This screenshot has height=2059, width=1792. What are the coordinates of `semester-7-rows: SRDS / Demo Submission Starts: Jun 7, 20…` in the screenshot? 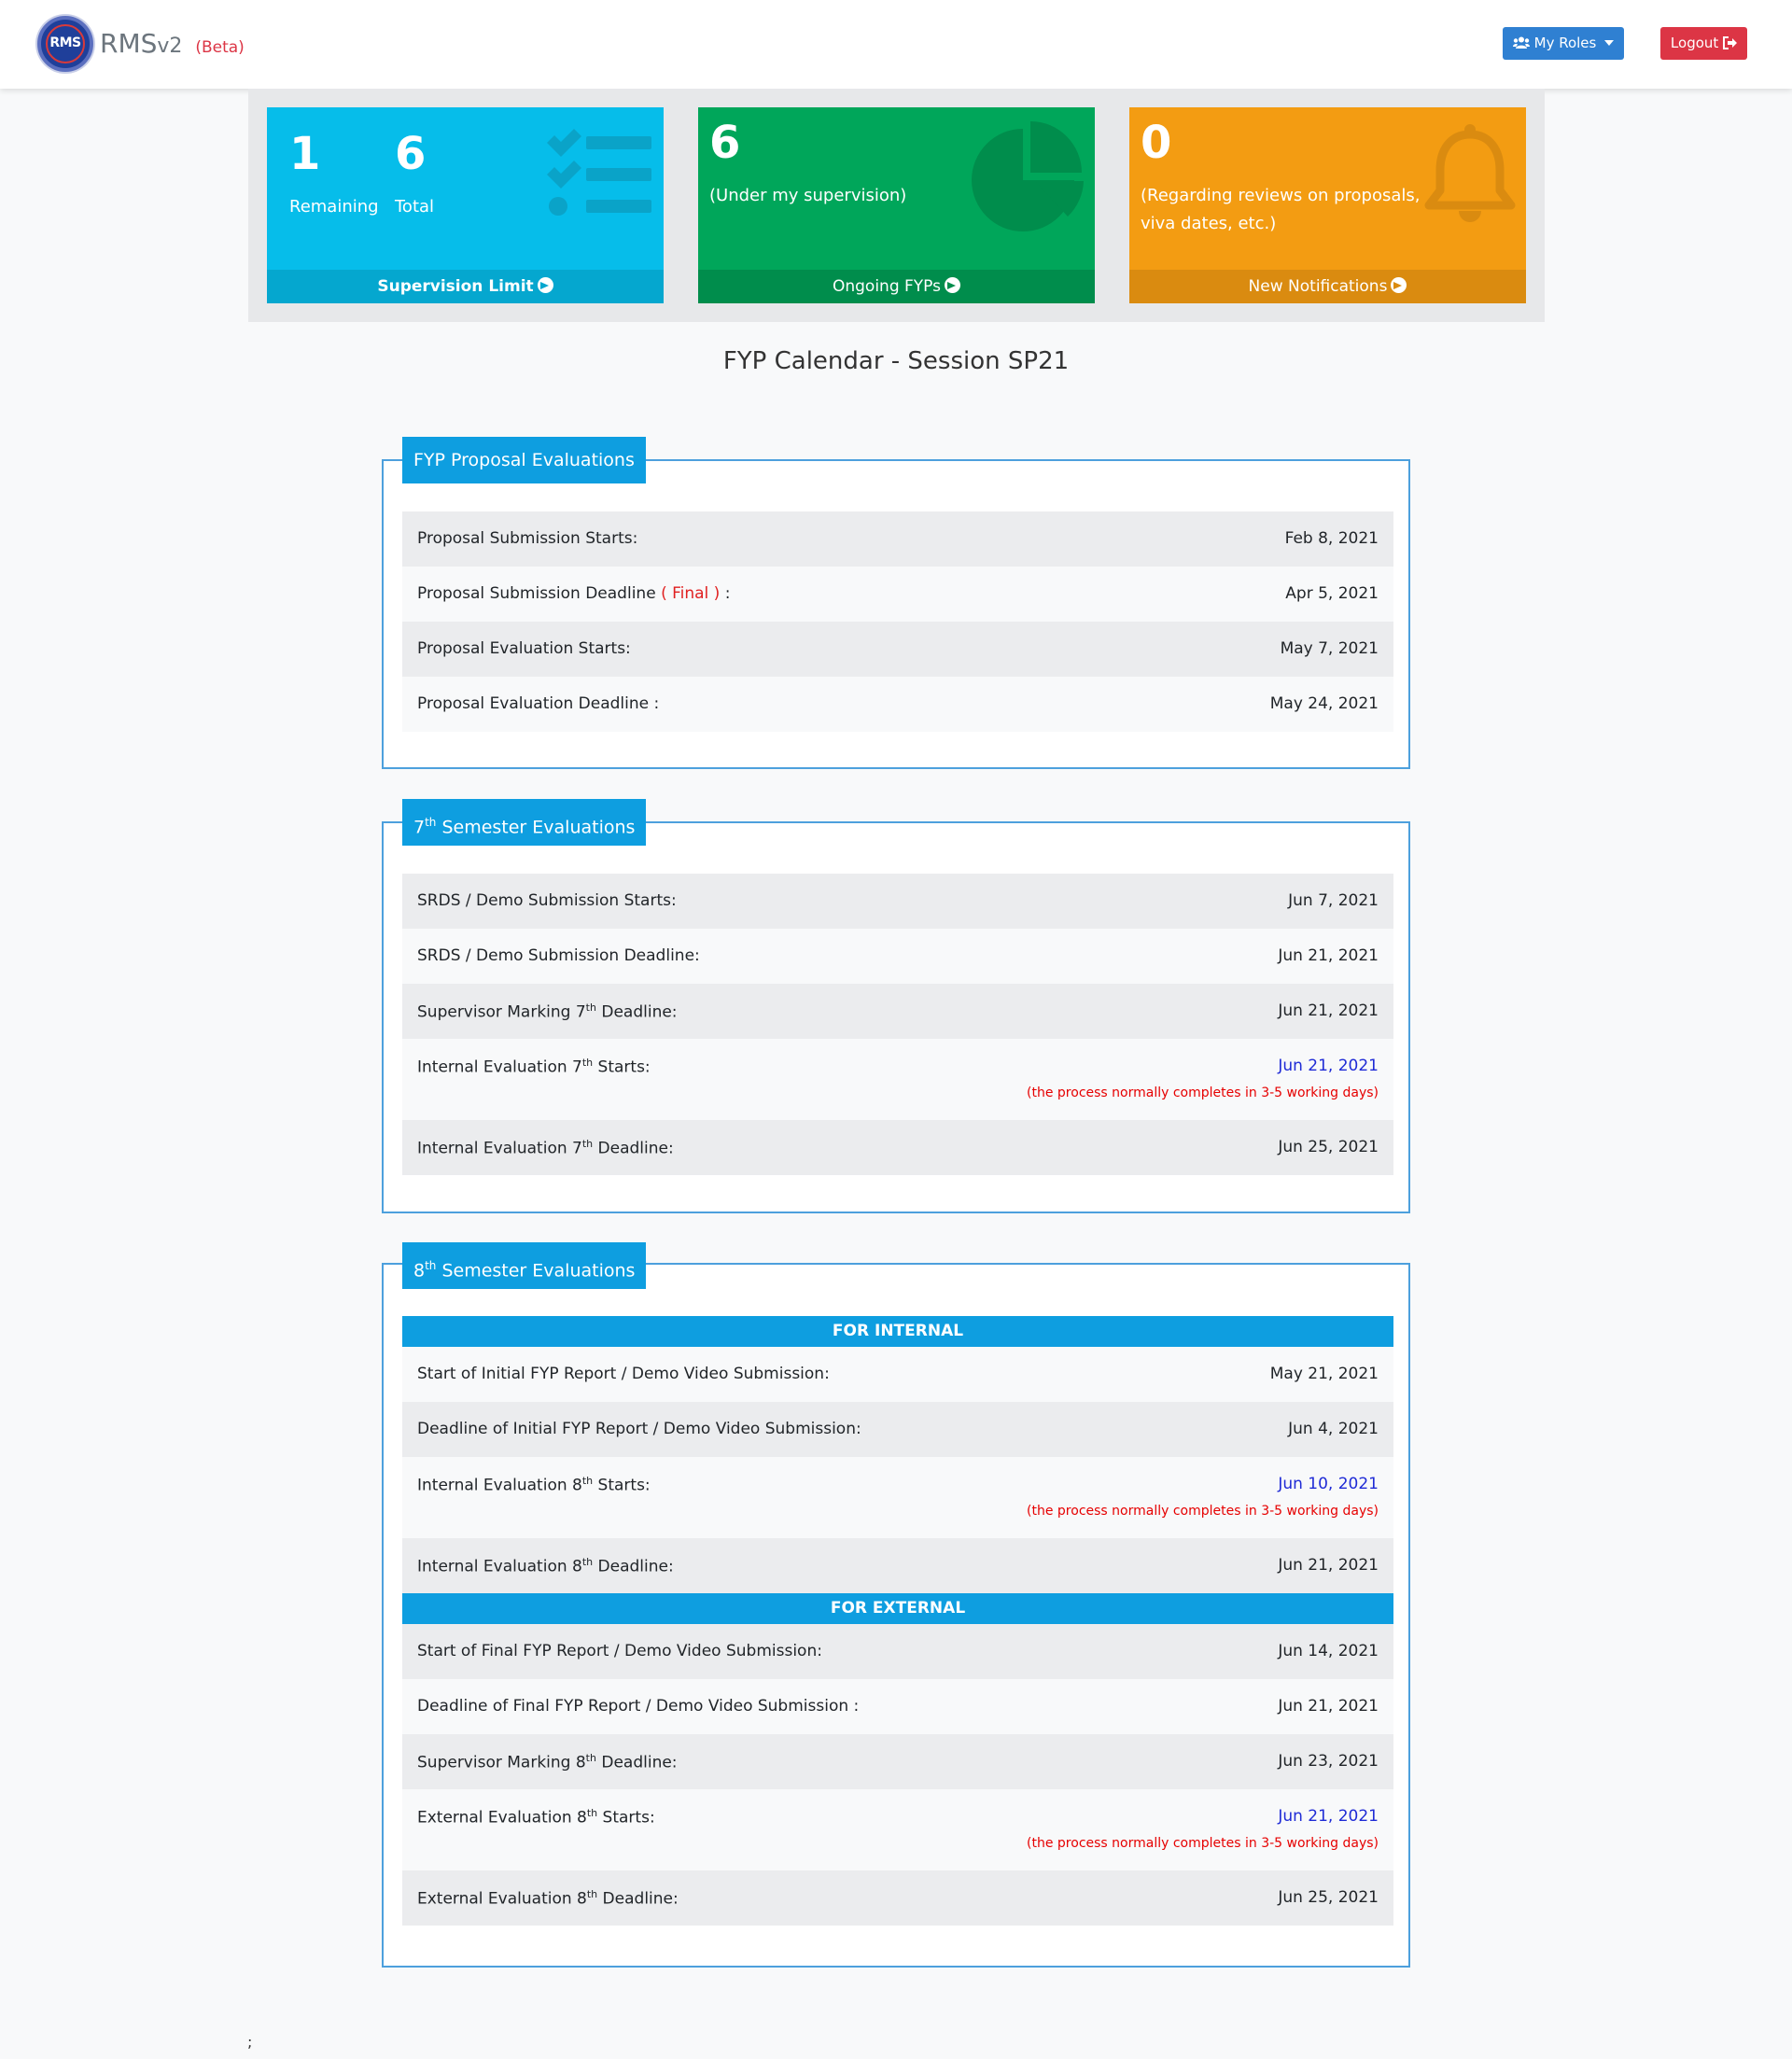 It's located at (897, 1024).